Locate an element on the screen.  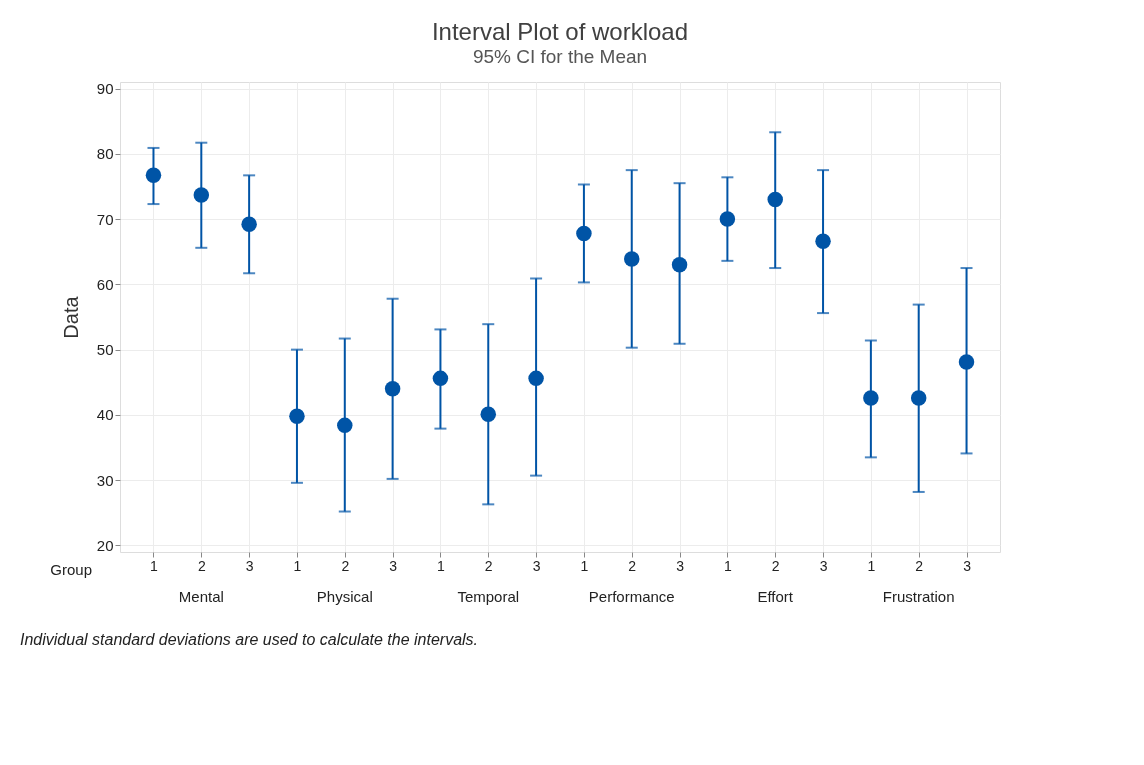
y-tick-label: 70 is located at coordinates (105, 219).